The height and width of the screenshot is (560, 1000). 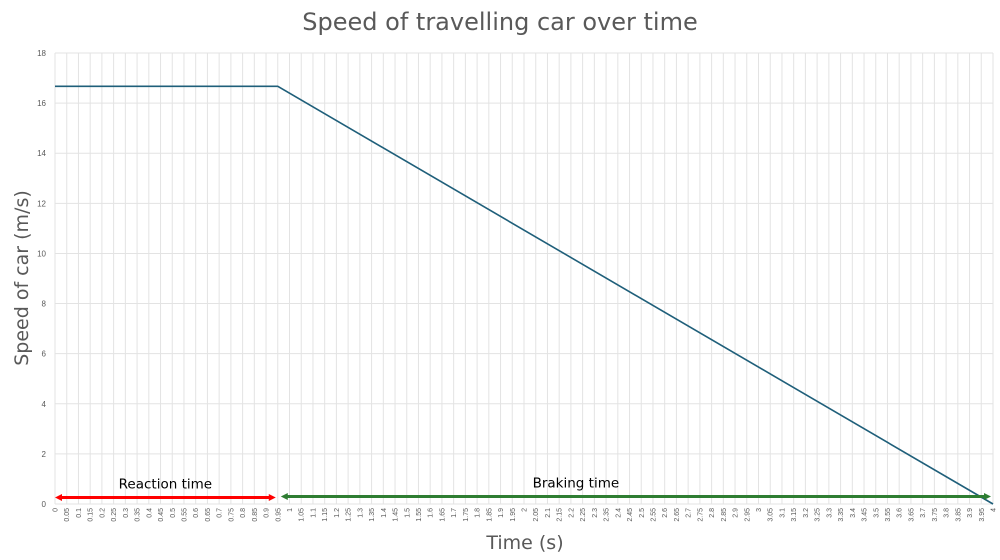 I want to click on x-tick-label: 0.45, so click(x=161, y=515).